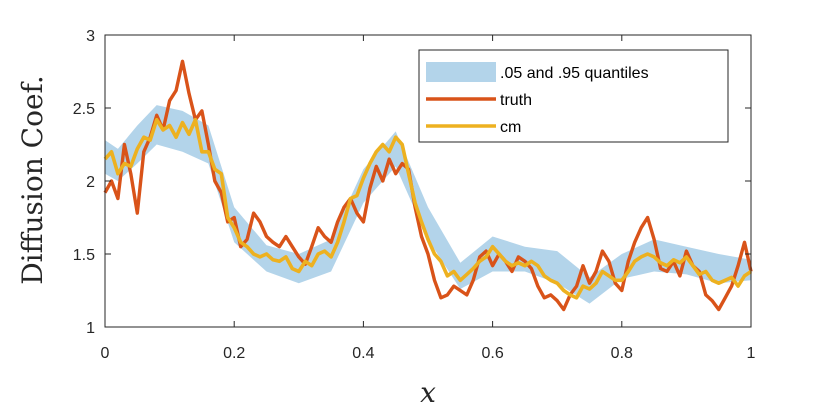  What do you see at coordinates (84, 255) in the screenshot?
I see `y-tick-label: 1.5` at bounding box center [84, 255].